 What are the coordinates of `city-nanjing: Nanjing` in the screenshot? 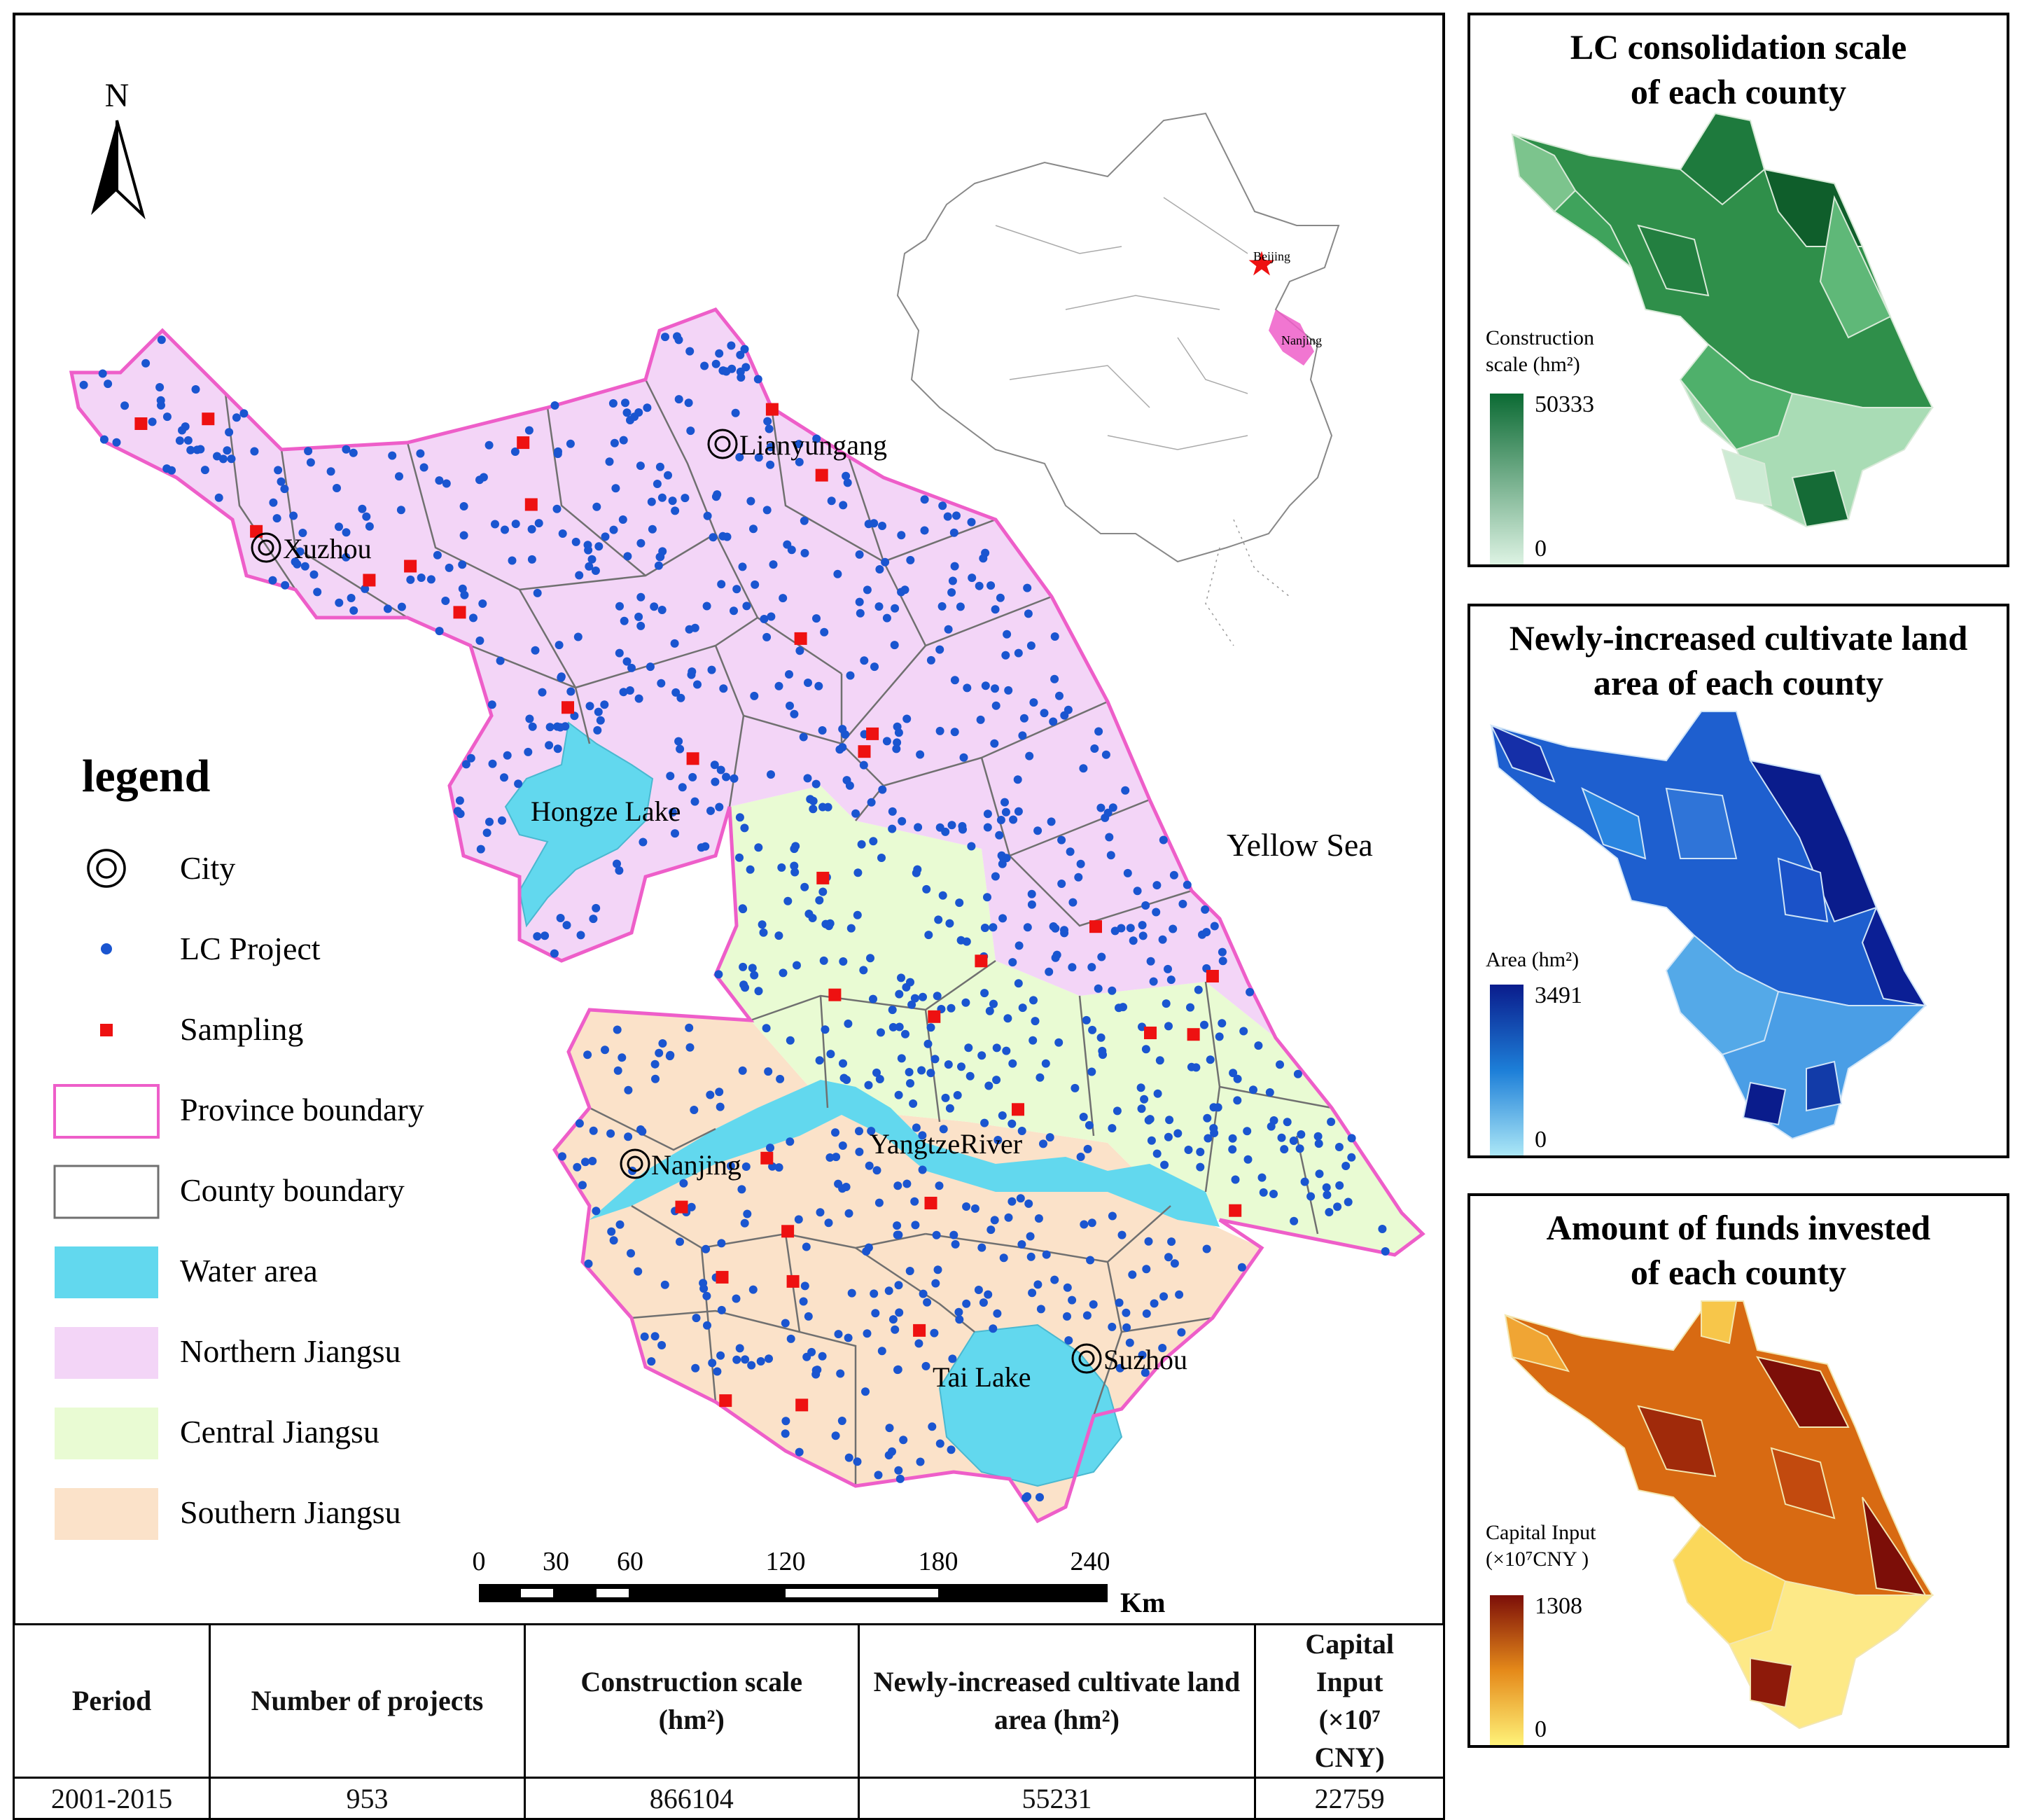 It's located at (680, 1164).